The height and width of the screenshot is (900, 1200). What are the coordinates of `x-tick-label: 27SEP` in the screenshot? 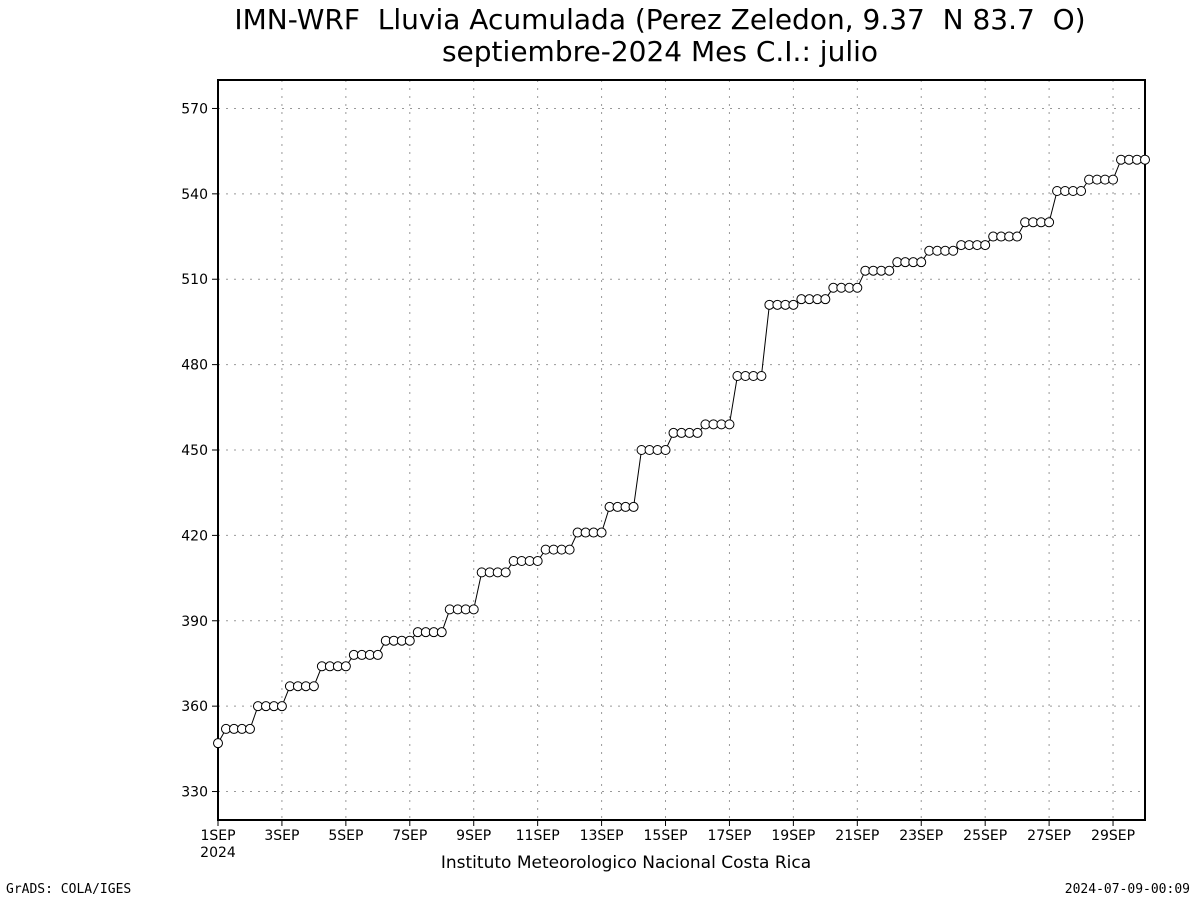 It's located at (1049, 836).